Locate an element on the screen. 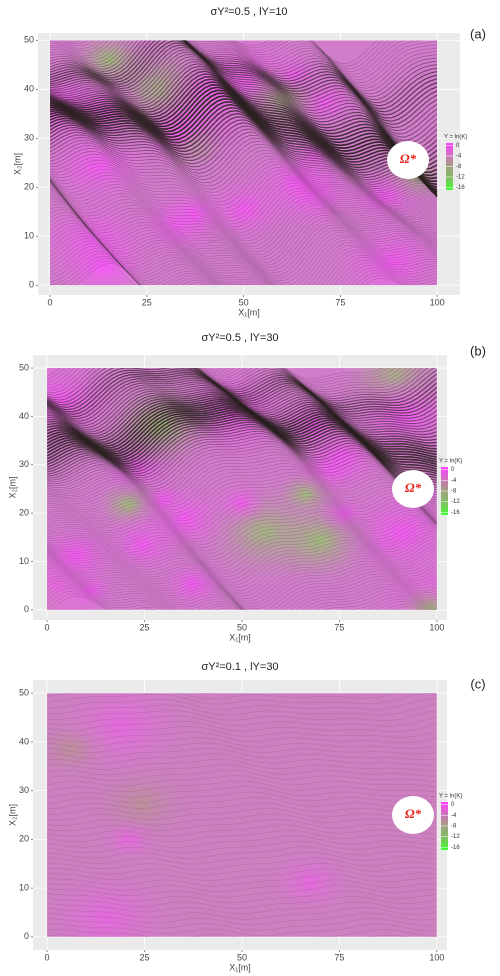 The image size is (500, 976). x-tick-label: 0 is located at coordinates (47, 957).